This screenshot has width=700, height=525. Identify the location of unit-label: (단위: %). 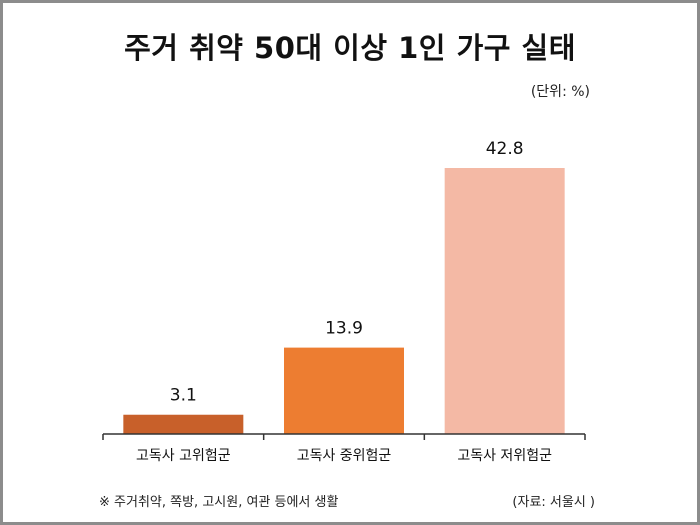
(560, 92).